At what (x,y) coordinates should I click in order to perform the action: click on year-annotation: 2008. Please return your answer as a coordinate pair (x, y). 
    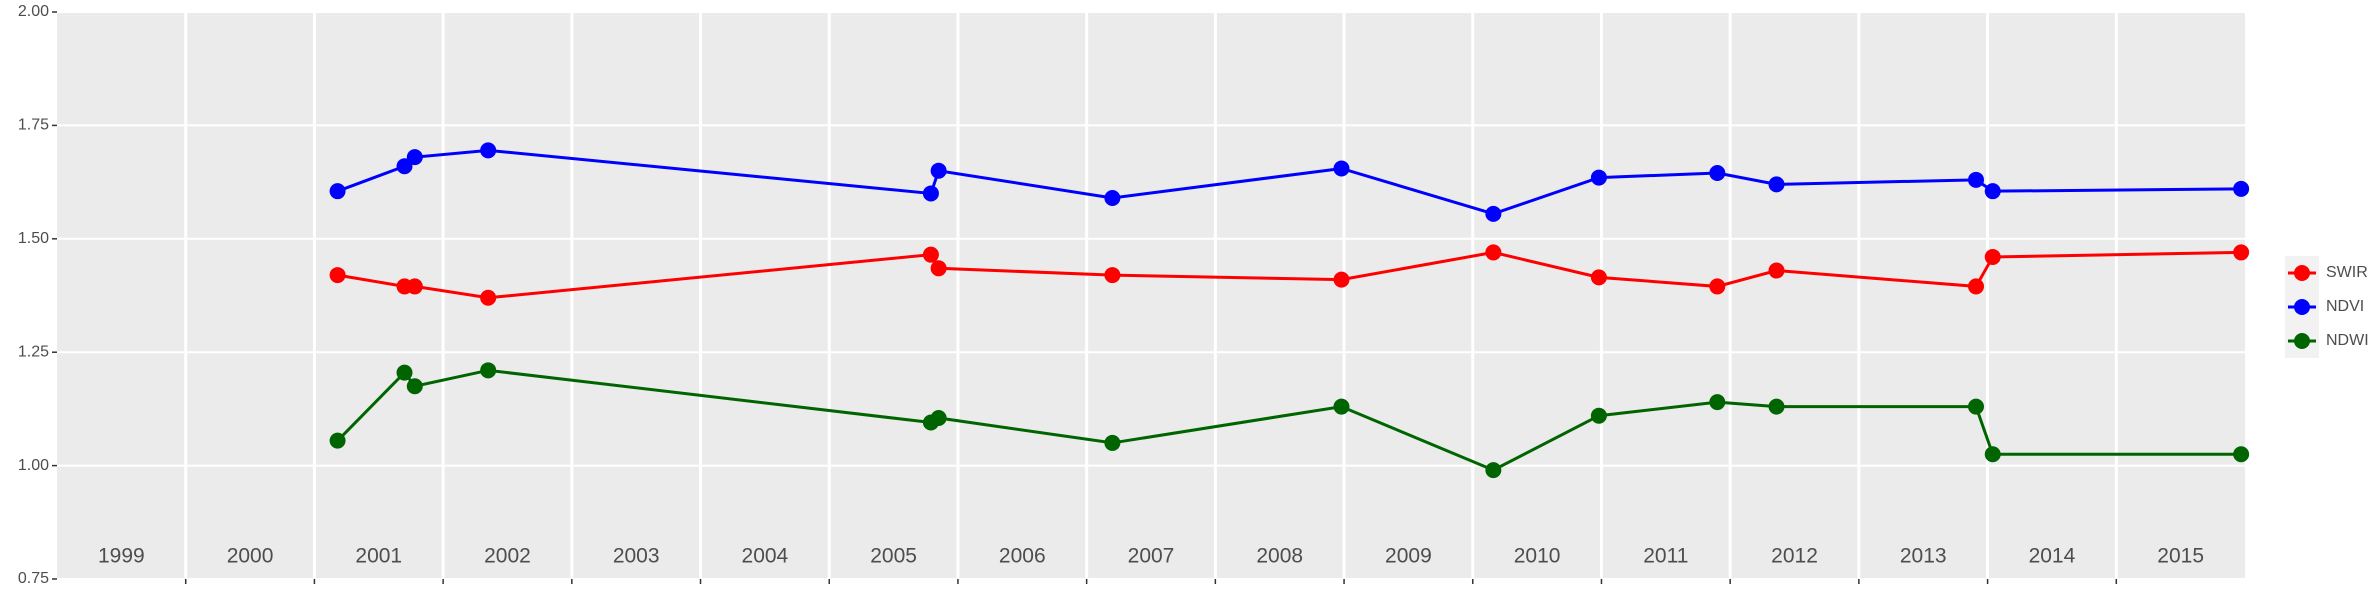
    Looking at the image, I should click on (1279, 556).